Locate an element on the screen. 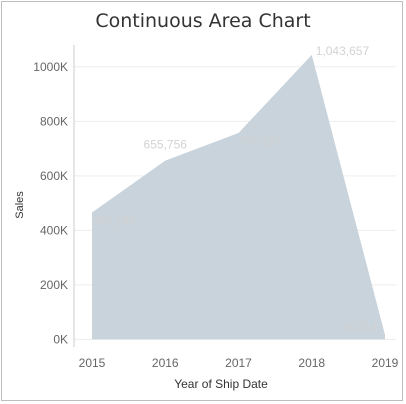 This screenshot has height=404, width=406. x-tick-label: 2017 is located at coordinates (238, 363).